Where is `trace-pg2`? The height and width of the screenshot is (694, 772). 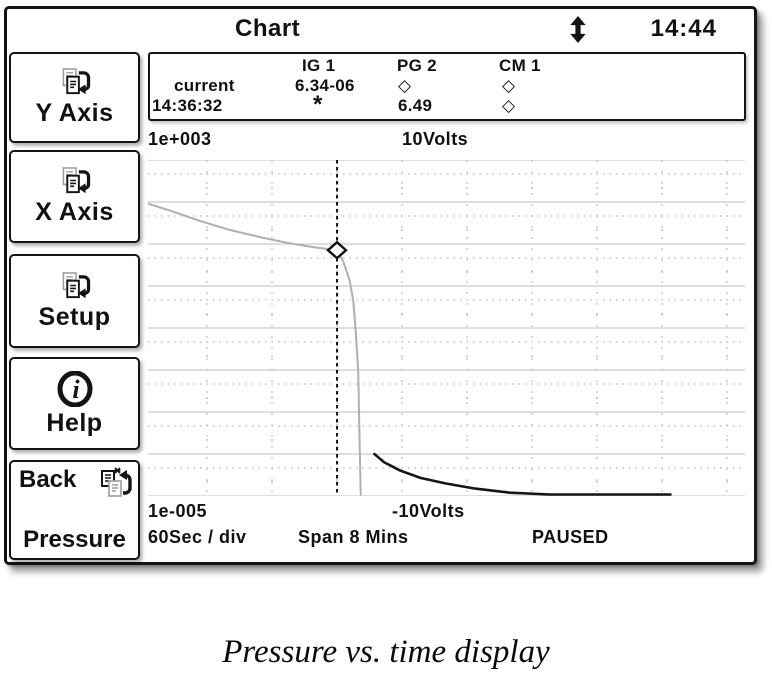 trace-pg2 is located at coordinates (255, 349).